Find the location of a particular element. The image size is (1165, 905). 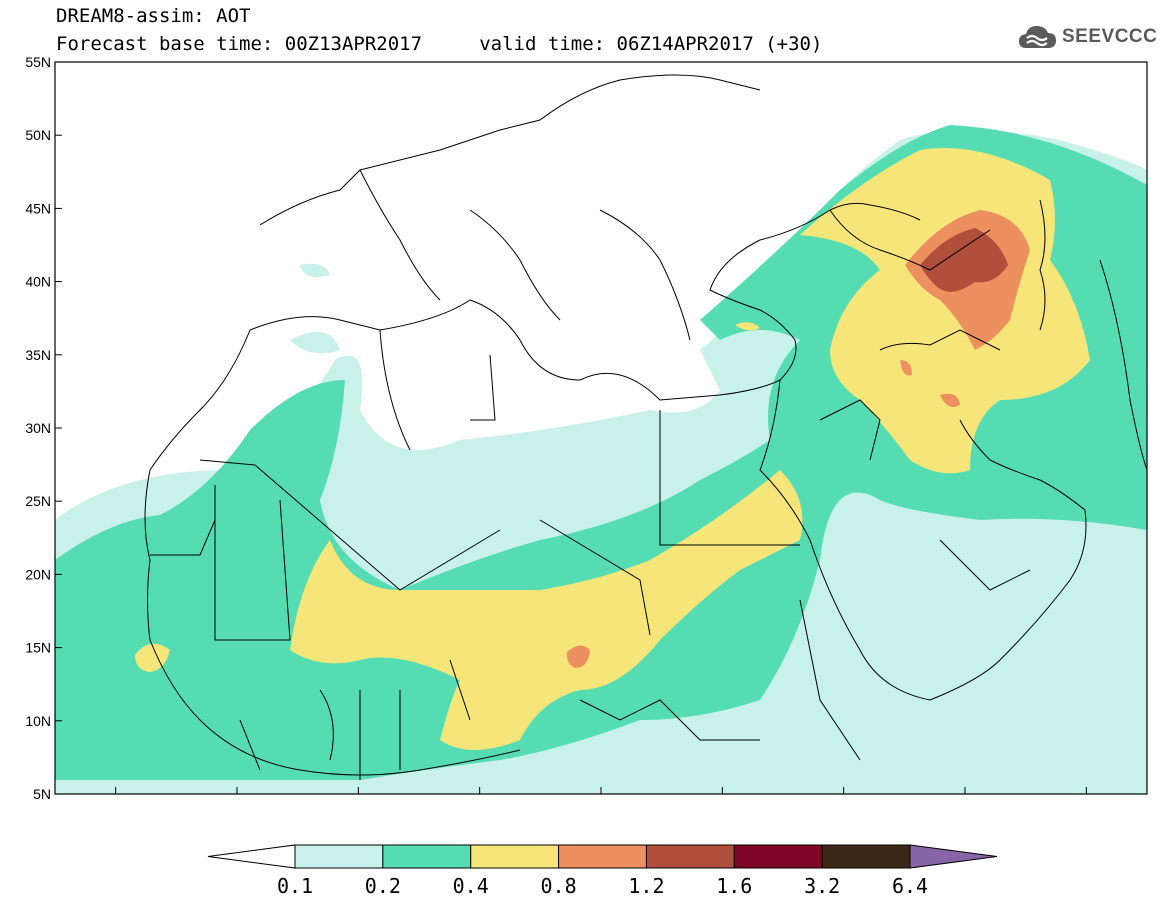

lat-label: 35N is located at coordinates (38, 355).